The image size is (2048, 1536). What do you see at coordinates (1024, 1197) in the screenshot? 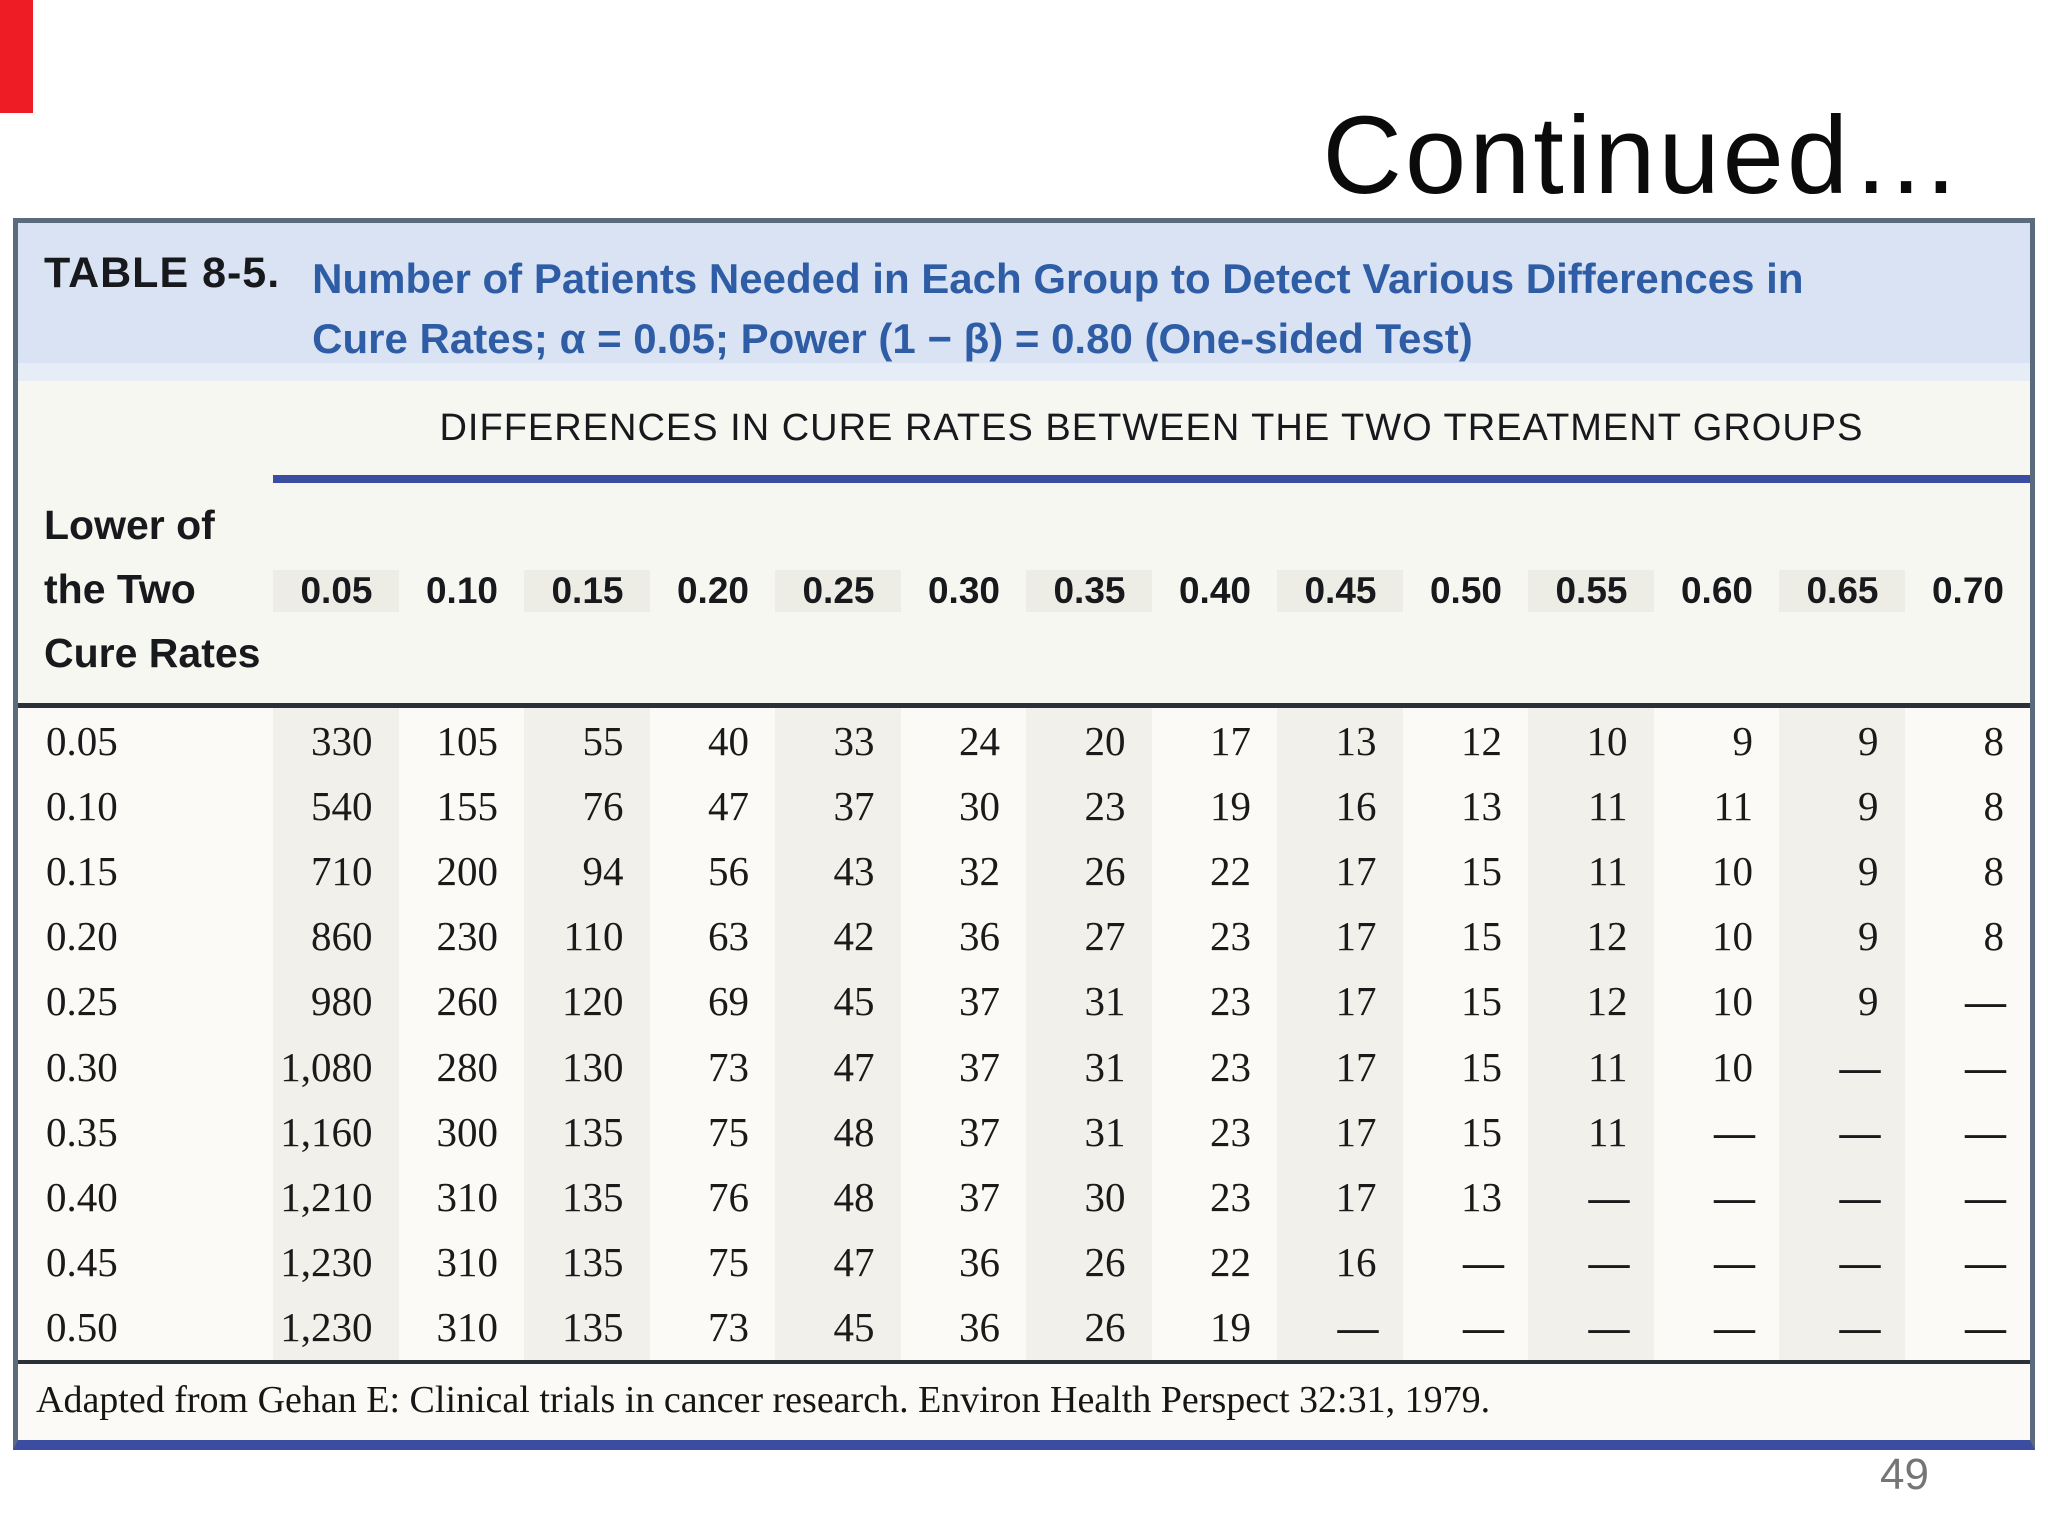
I see `table-row: 0.40 1,210 310 135 76 48 37 30 23 17 13 — — — —` at bounding box center [1024, 1197].